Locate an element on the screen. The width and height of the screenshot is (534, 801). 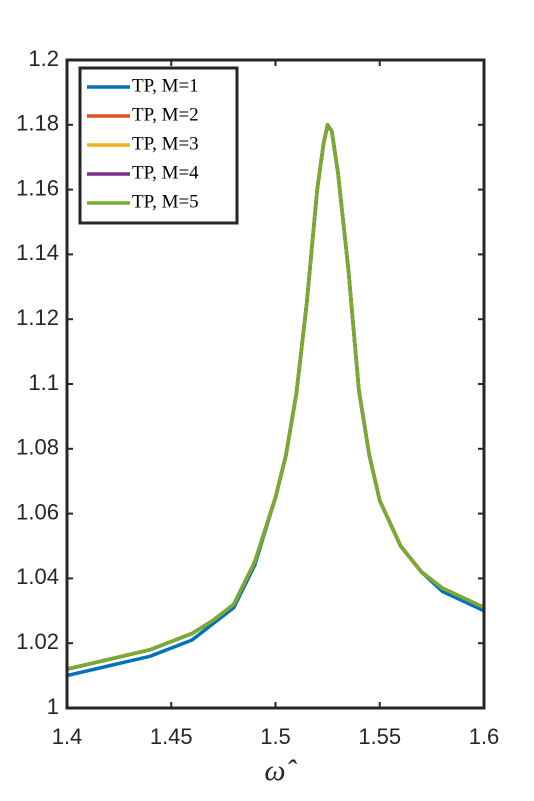
y-tick-label: 1.08 is located at coordinates (37, 447).